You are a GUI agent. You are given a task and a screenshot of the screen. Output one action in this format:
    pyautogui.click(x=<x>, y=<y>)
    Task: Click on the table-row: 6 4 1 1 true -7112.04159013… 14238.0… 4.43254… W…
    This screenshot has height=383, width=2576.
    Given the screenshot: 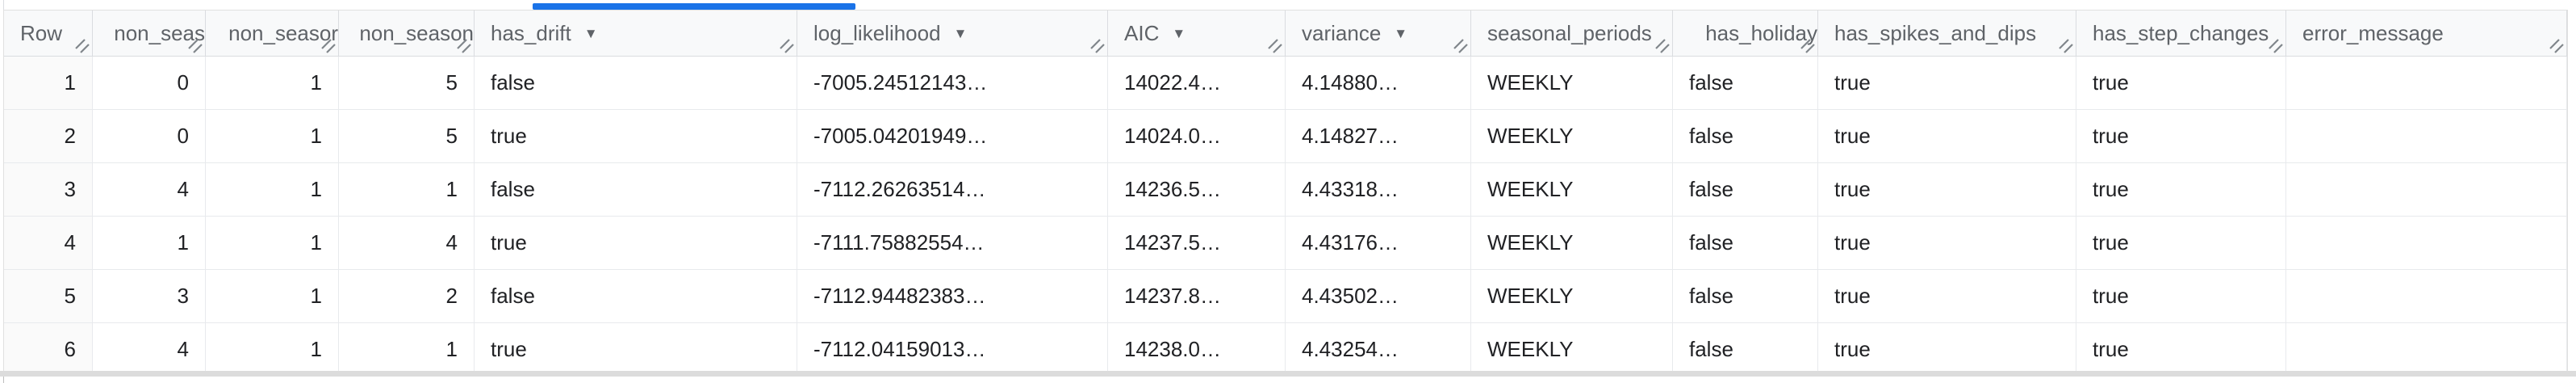 What is the action you would take?
    pyautogui.click(x=1285, y=350)
    